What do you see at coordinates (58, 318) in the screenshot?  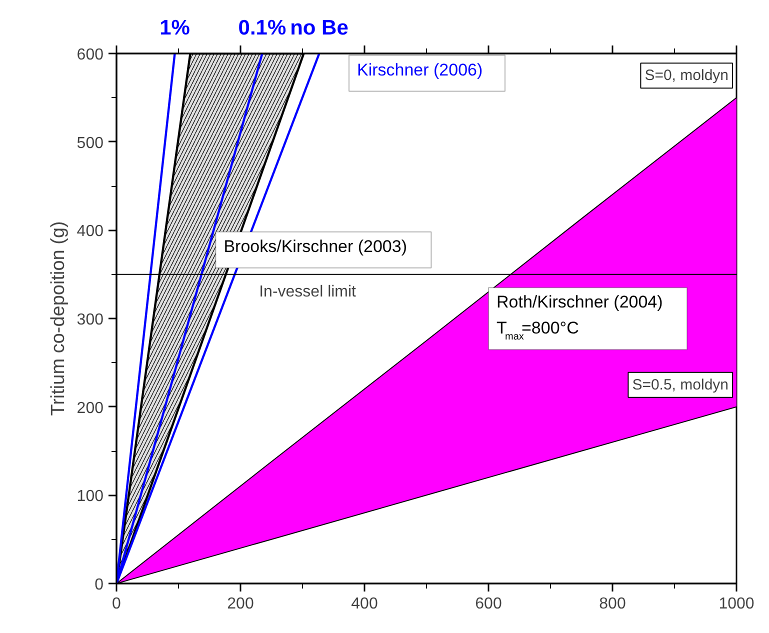 I see `y-axis-title: Tritium co-depoition (g)` at bounding box center [58, 318].